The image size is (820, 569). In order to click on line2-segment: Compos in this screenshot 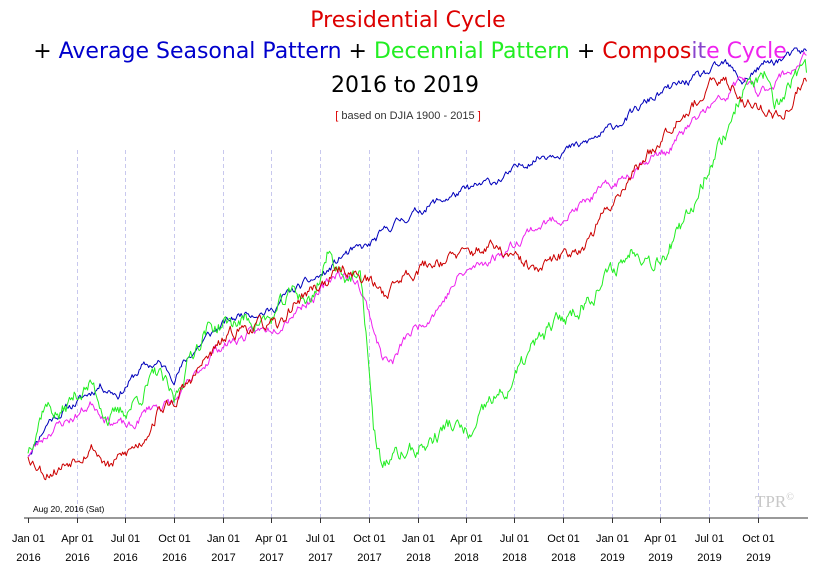, I will do `click(646, 51)`.